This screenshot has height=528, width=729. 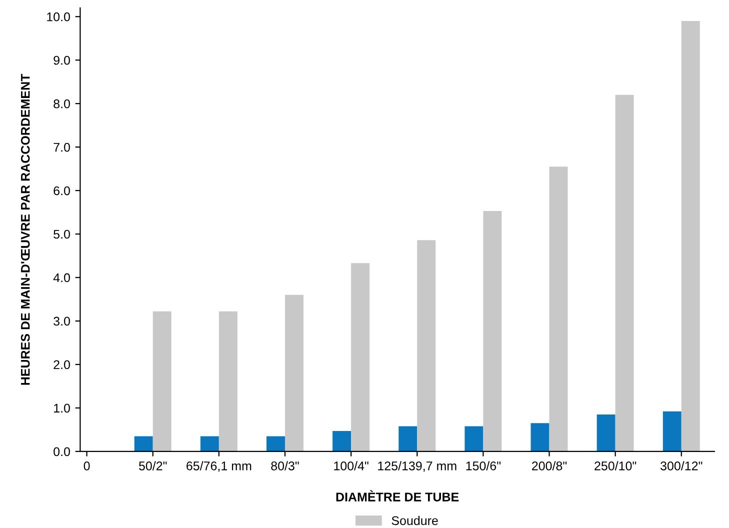 What do you see at coordinates (483, 465) in the screenshot?
I see `x-tick-label: 150/6"` at bounding box center [483, 465].